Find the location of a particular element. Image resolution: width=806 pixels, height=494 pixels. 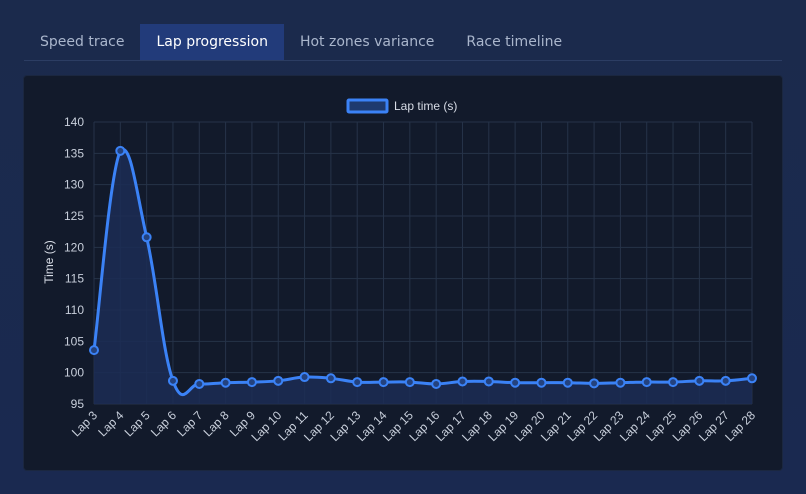

y-tick-label: 135 is located at coordinates (74, 153).